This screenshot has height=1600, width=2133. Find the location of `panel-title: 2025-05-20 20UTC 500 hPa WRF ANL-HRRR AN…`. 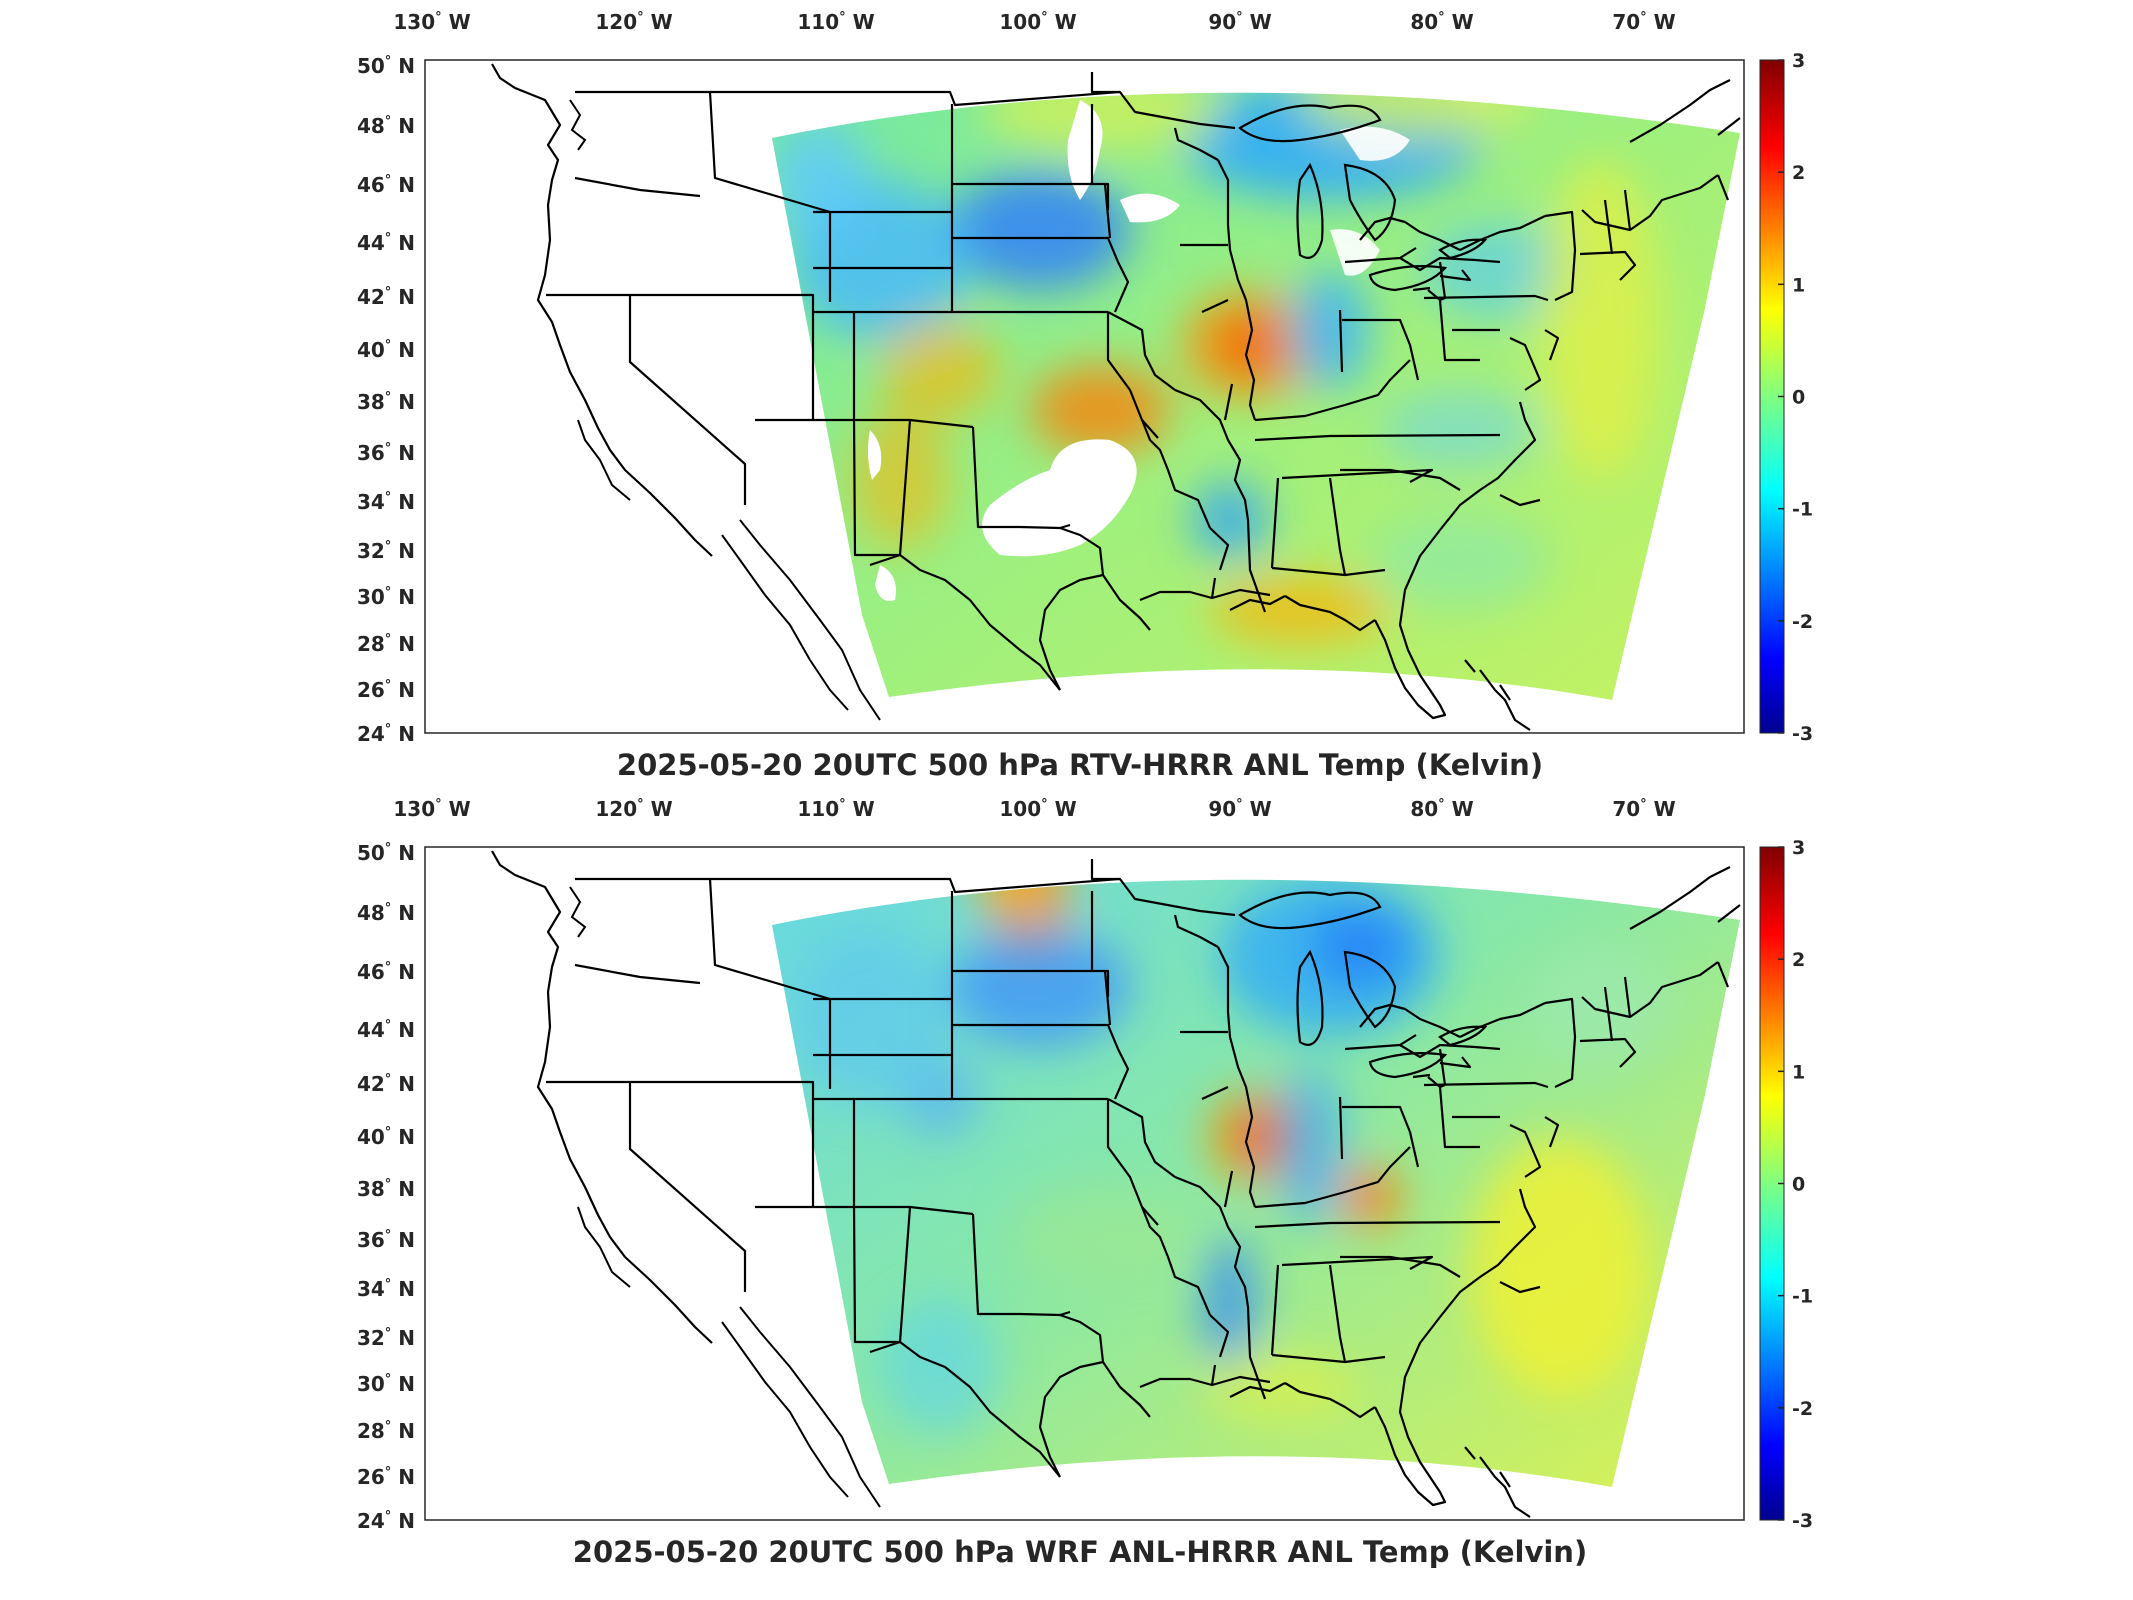

panel-title: 2025-05-20 20UTC 500 hPa WRF ANL-HRRR AN… is located at coordinates (1080, 1552).